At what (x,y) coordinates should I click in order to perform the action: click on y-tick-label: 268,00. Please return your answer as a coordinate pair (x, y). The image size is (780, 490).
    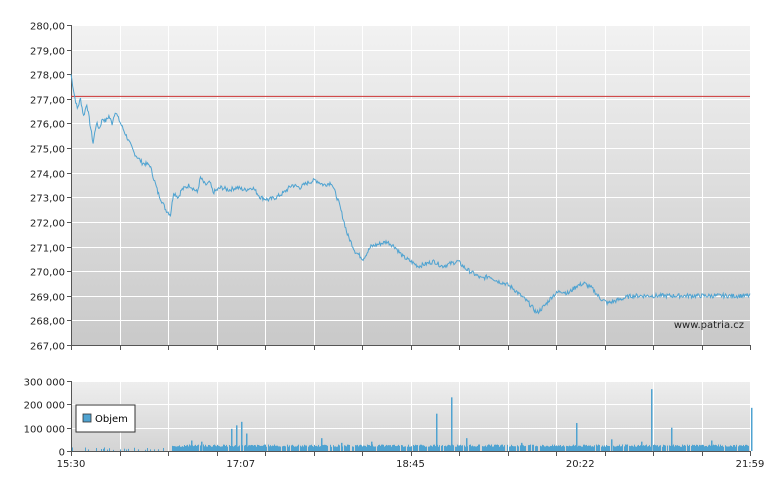
    Looking at the image, I should click on (47, 322).